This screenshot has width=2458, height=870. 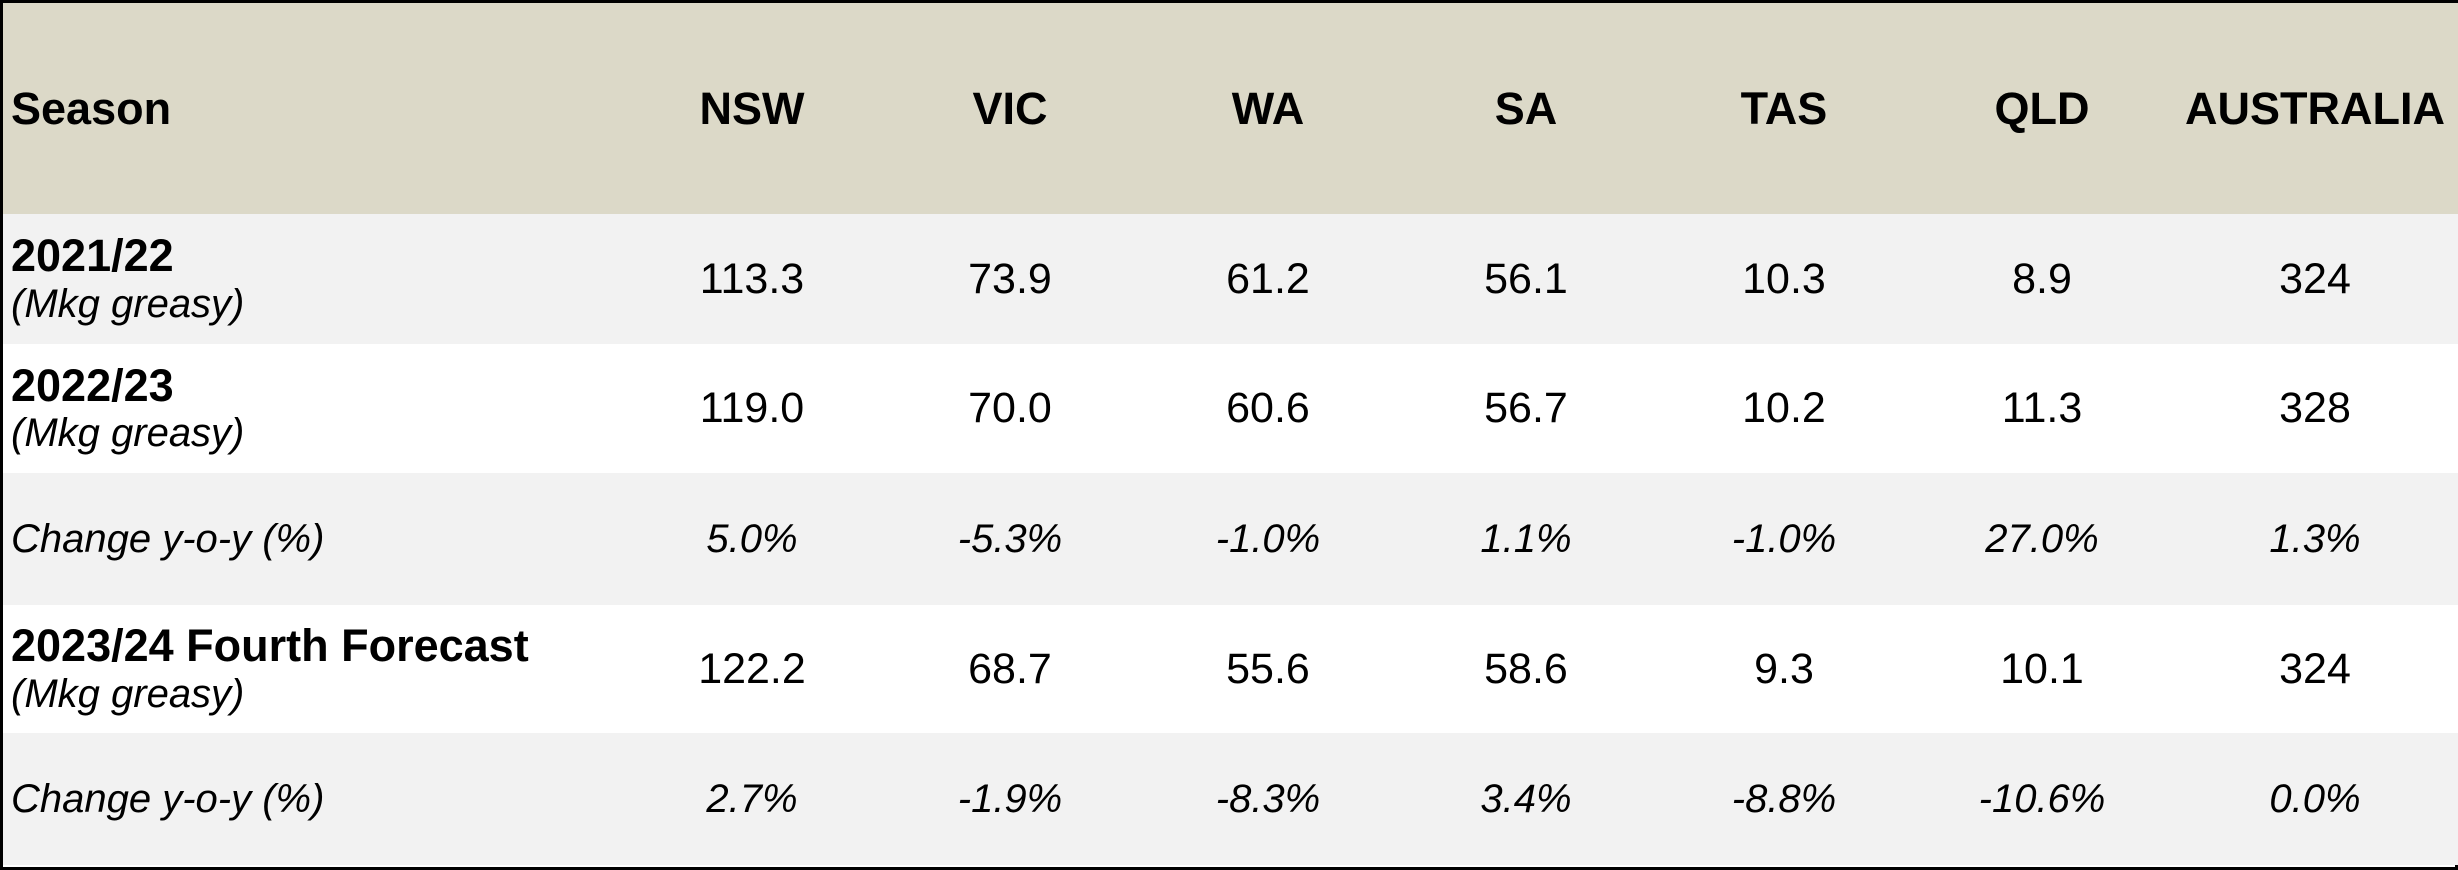 I want to click on column-header-australia: AUSTRALIA, so click(x=2315, y=108).